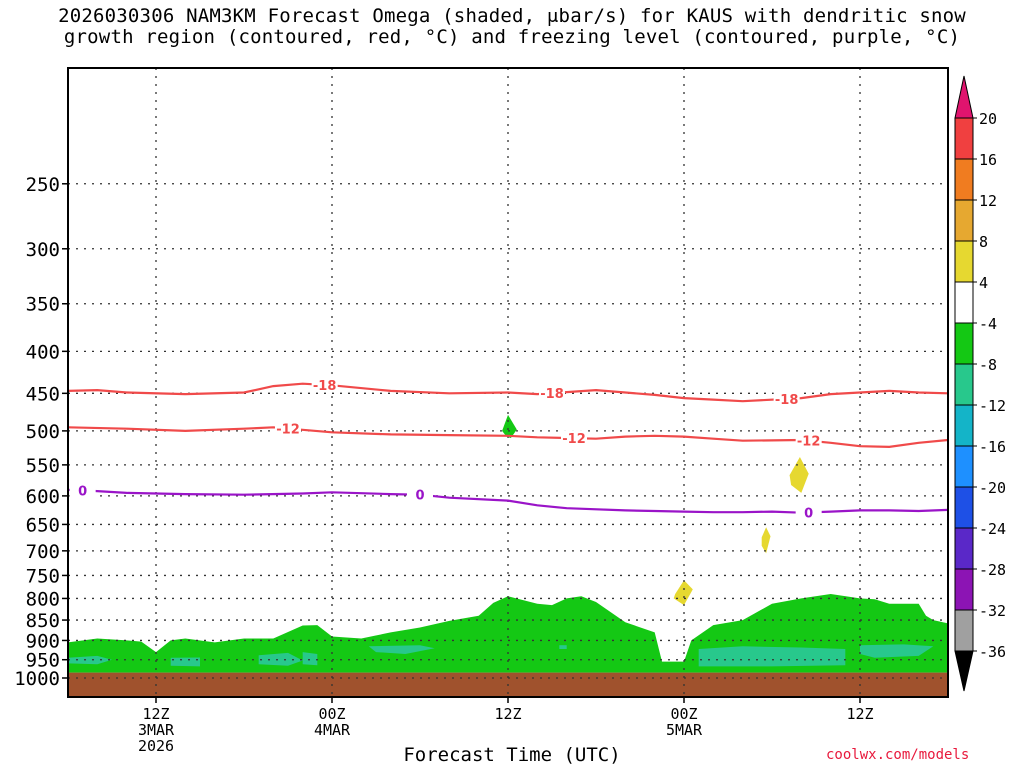 The height and width of the screenshot is (768, 1024). Describe the element at coordinates (988, 365) in the screenshot. I see `colorbar-label: -8` at that location.